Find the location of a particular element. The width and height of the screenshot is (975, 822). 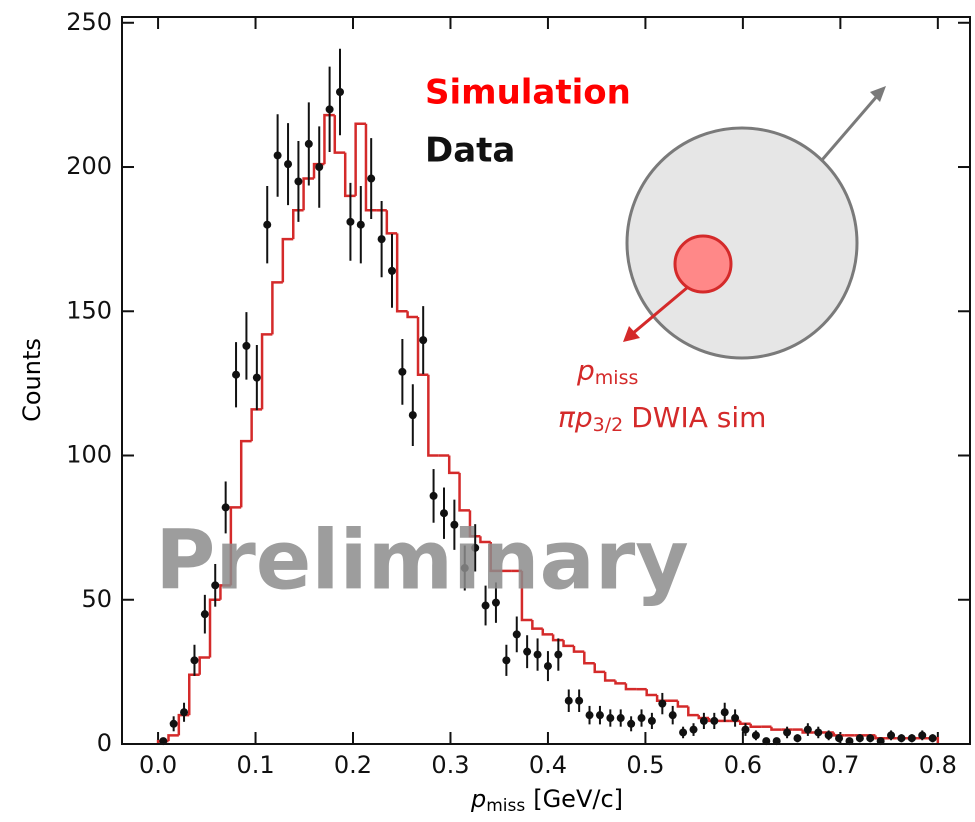

legend-label: Data is located at coordinates (470, 151).